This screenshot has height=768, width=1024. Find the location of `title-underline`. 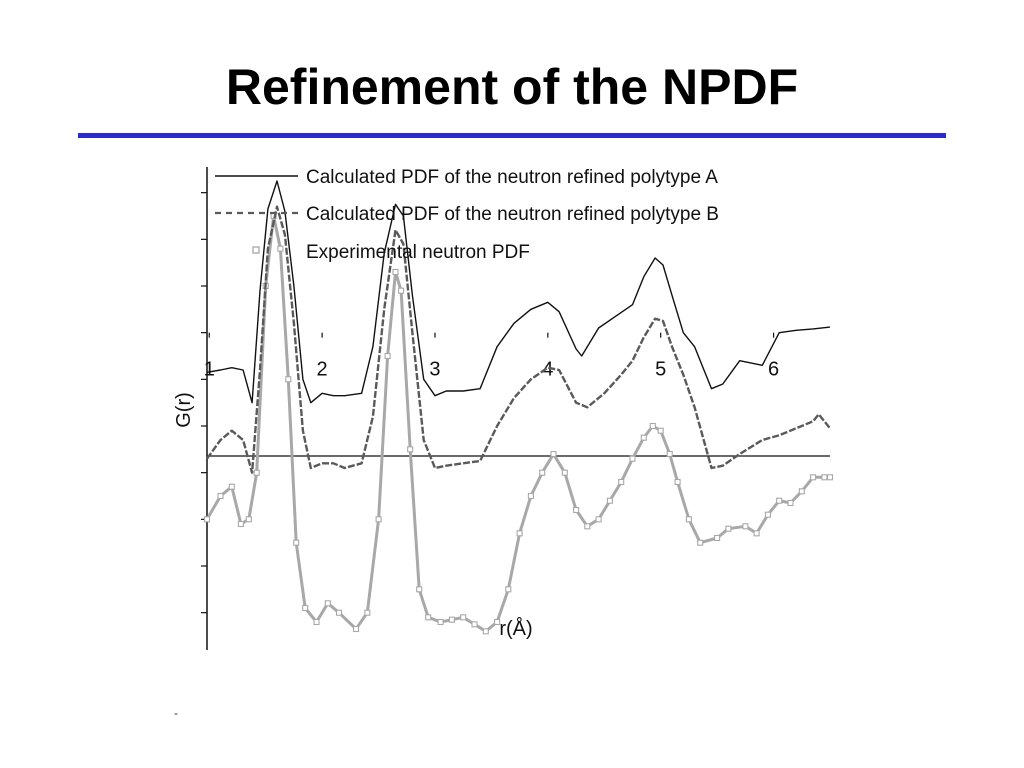

title-underline is located at coordinates (512, 135).